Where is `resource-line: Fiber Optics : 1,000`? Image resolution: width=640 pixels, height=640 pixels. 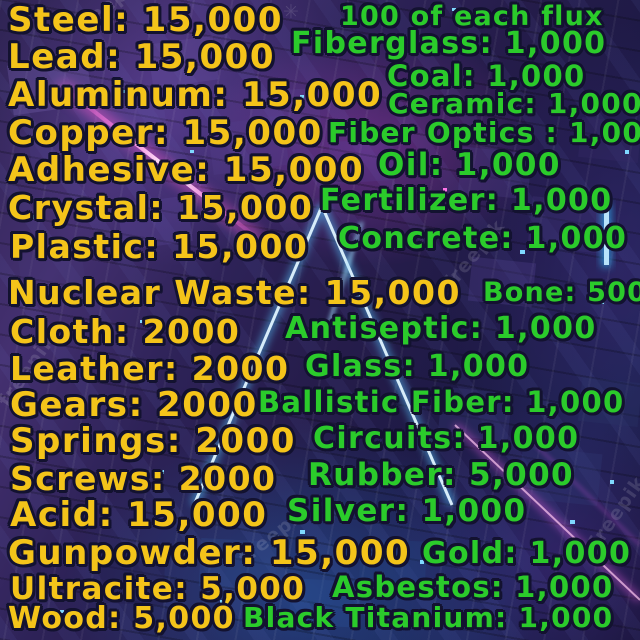 resource-line: Fiber Optics : 1,000 is located at coordinates (484, 132).